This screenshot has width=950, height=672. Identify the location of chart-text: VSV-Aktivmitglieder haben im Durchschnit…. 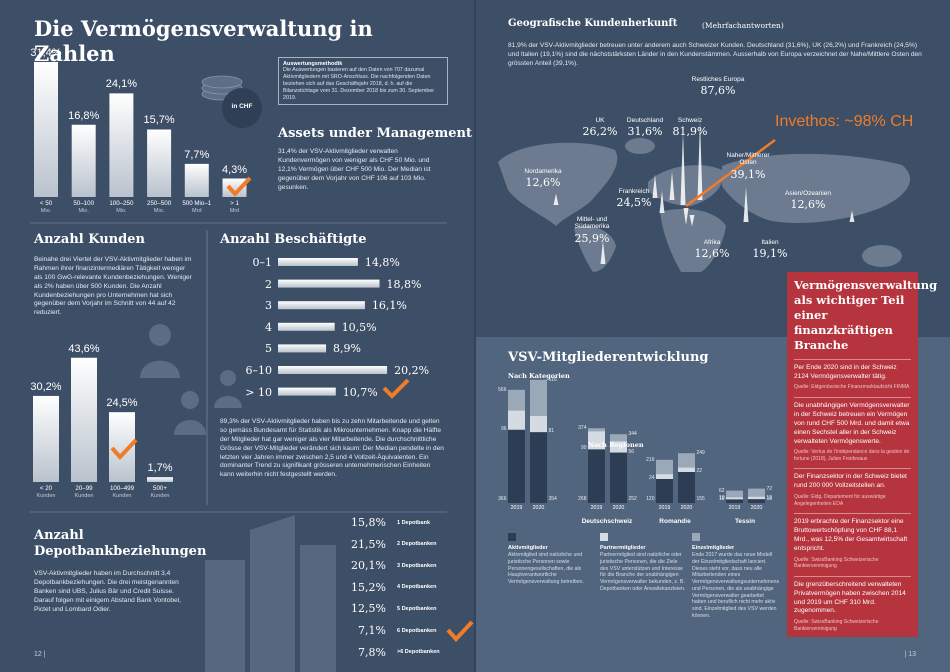
(107, 591).